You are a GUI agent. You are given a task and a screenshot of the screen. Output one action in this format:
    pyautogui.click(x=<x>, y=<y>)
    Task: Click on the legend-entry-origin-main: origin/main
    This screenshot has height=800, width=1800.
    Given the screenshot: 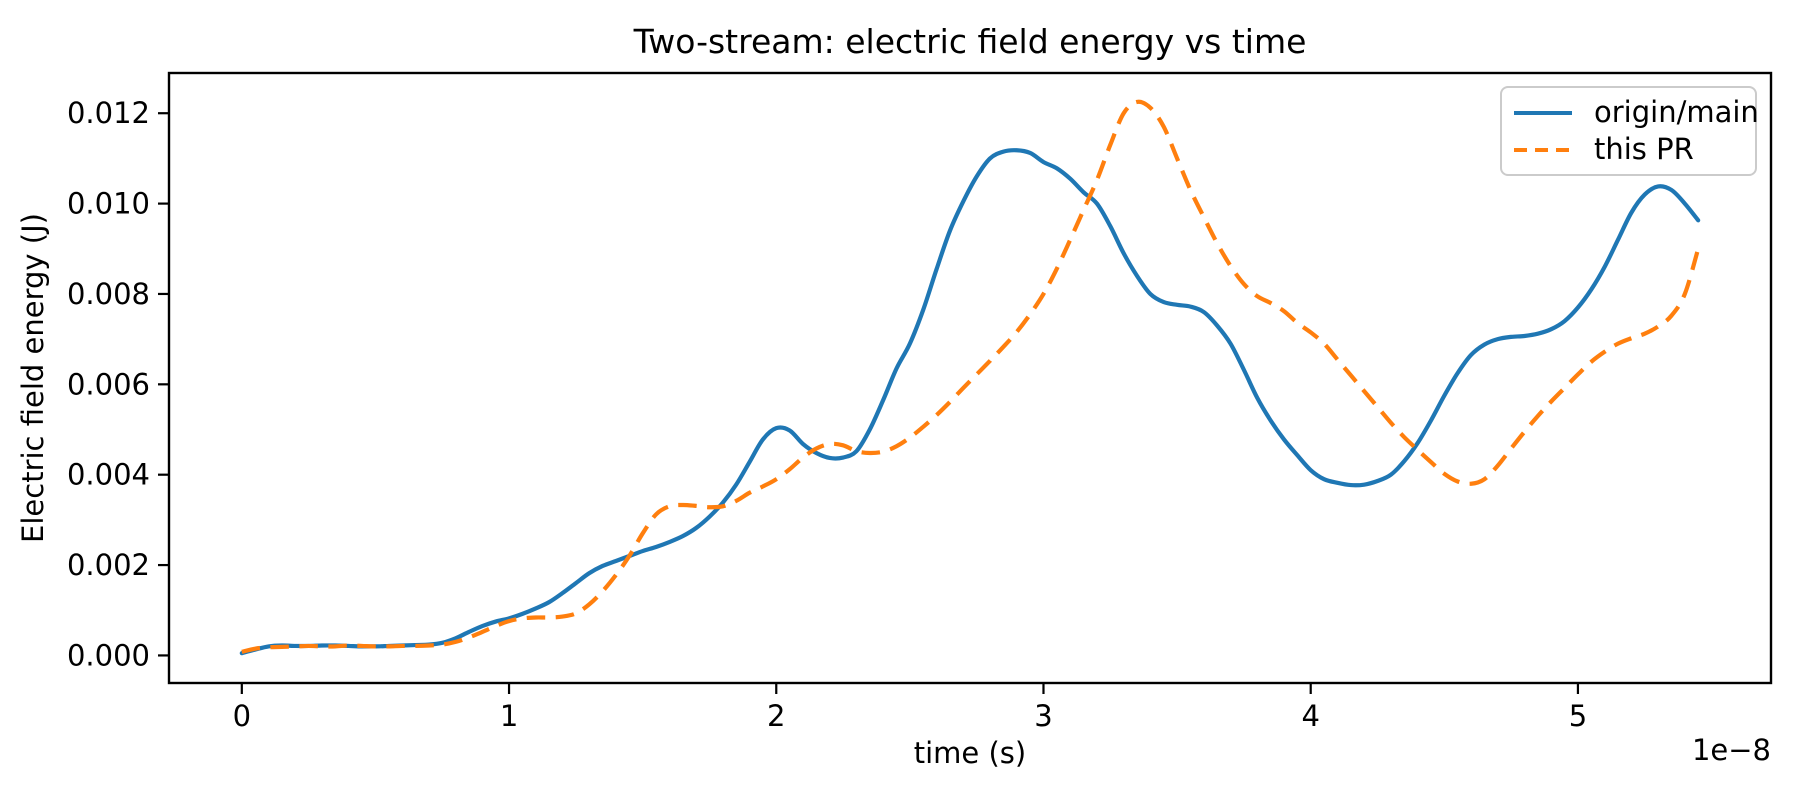 What is the action you would take?
    pyautogui.click(x=1636, y=112)
    